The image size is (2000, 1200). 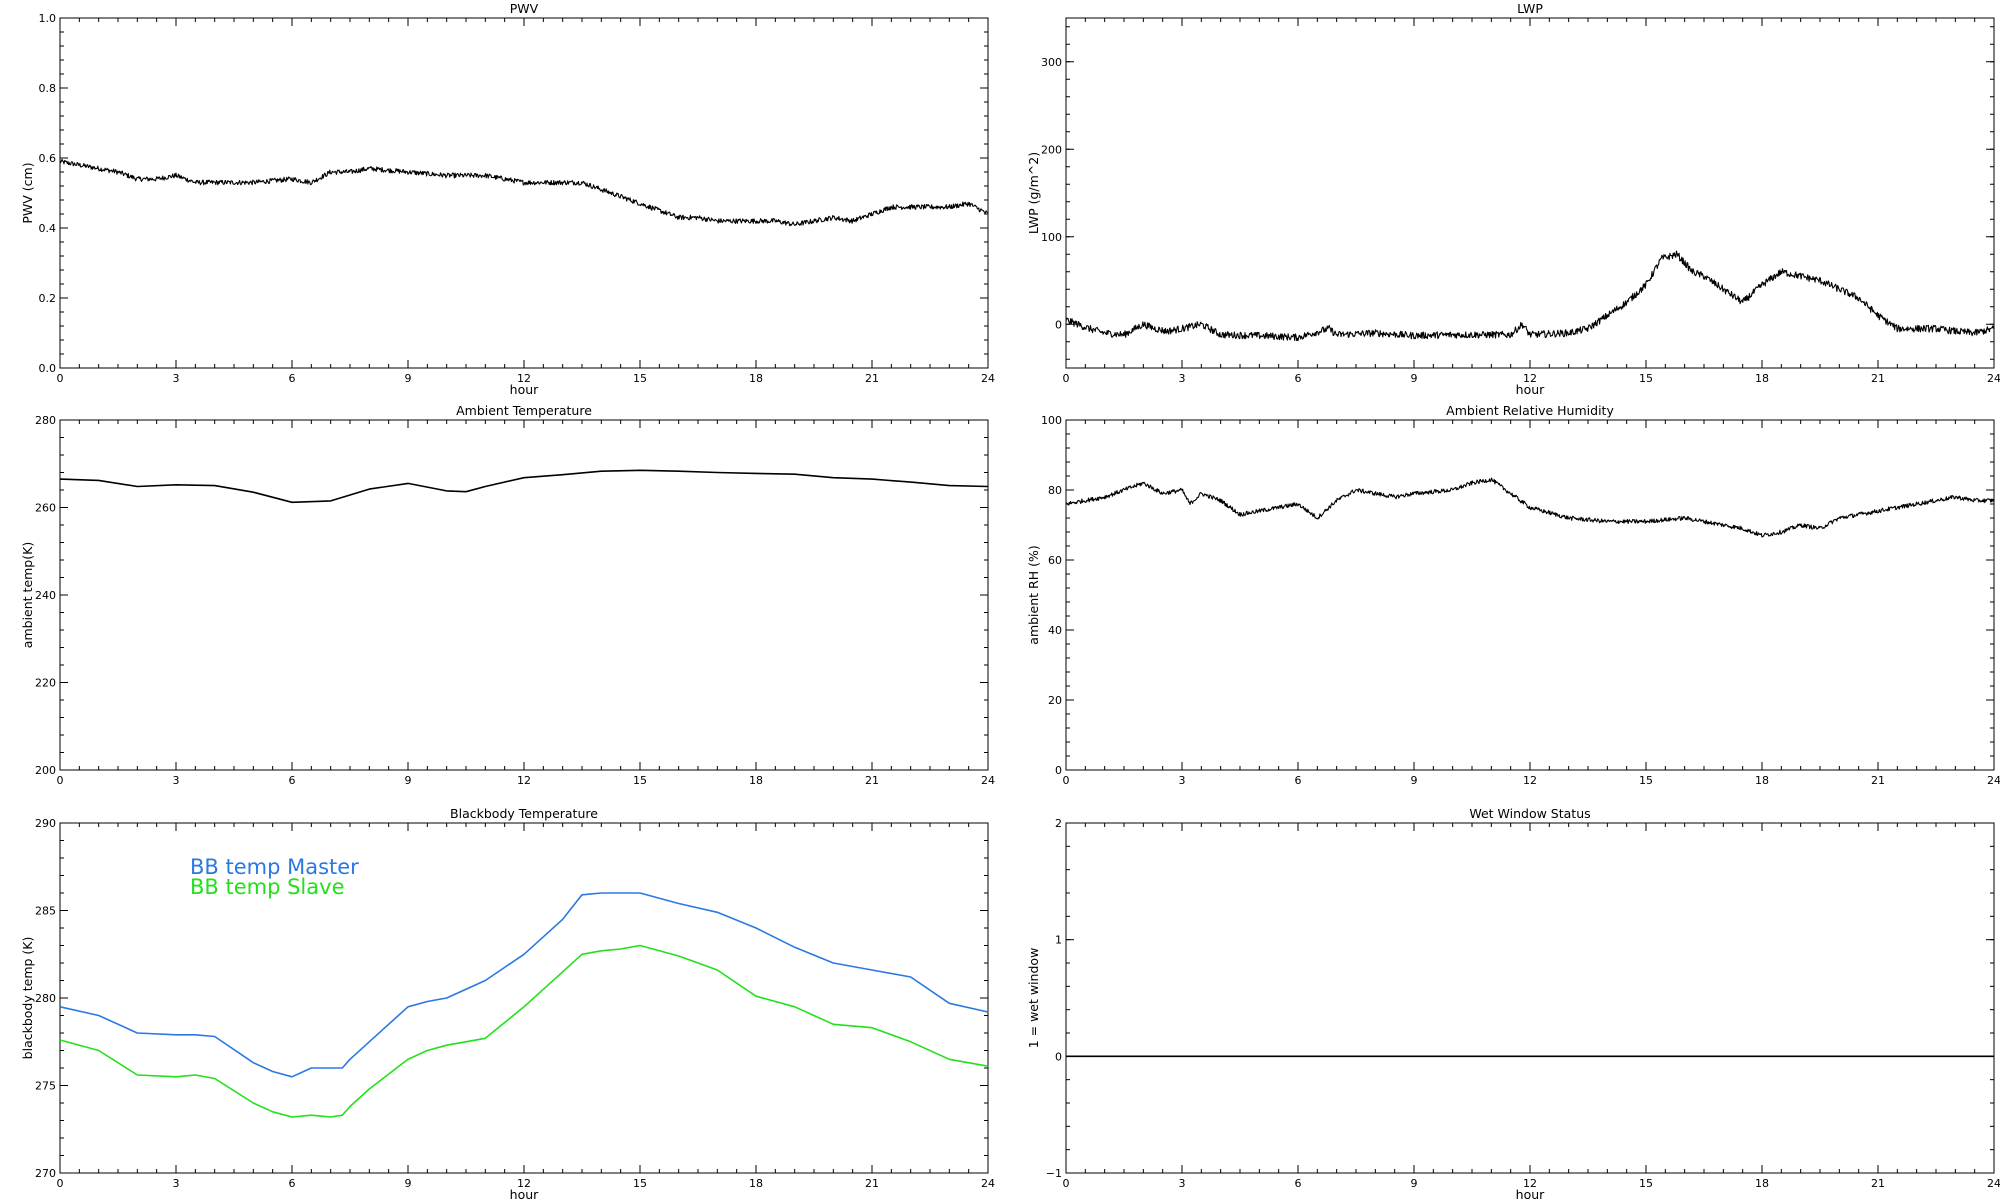 What do you see at coordinates (1033, 998) in the screenshot?
I see `y-axis-label: 1 = wet window` at bounding box center [1033, 998].